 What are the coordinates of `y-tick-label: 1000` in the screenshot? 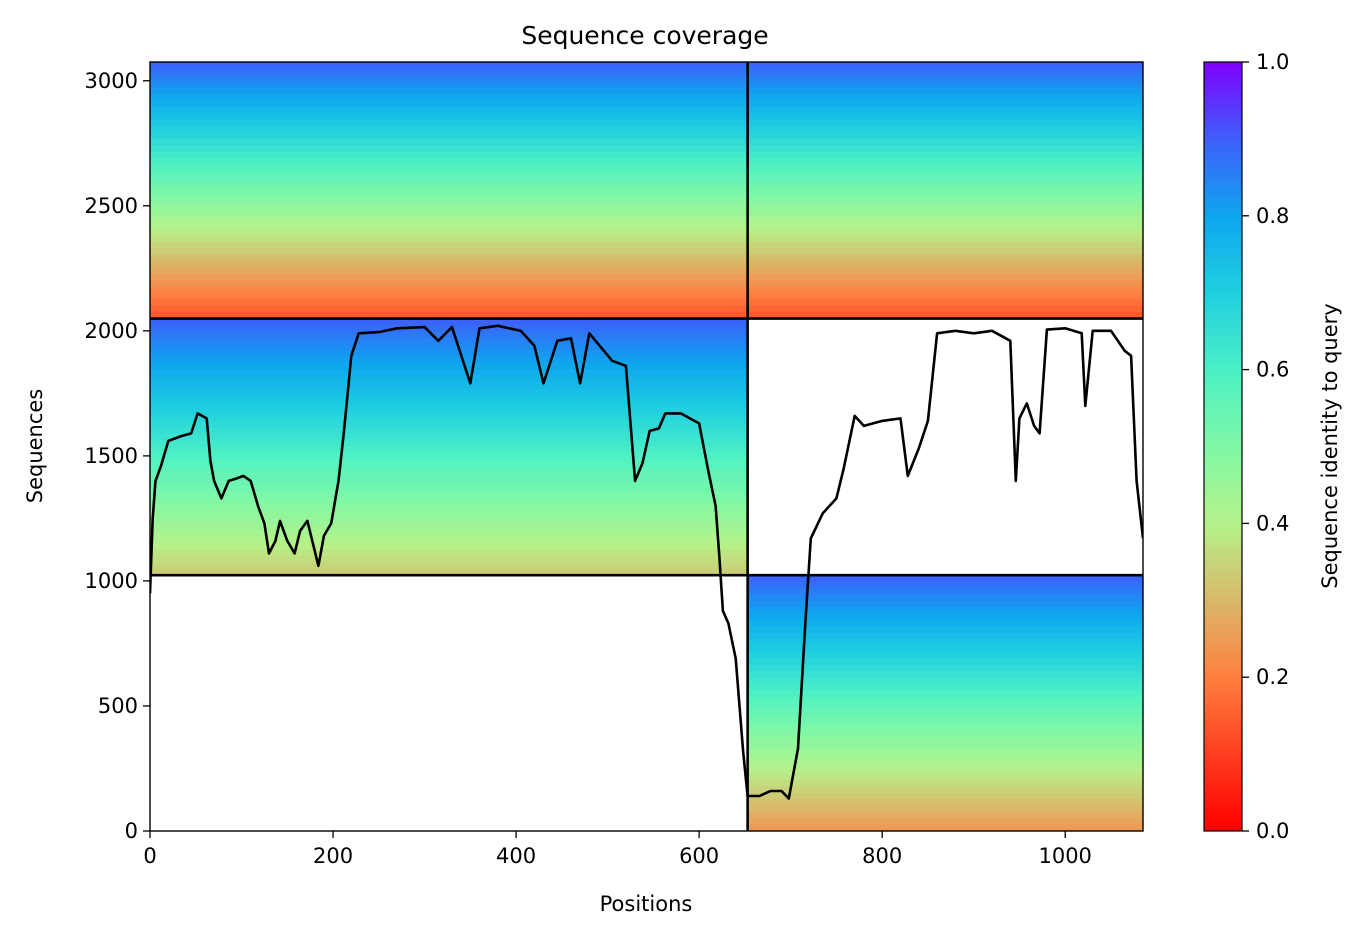 It's located at (111, 581).